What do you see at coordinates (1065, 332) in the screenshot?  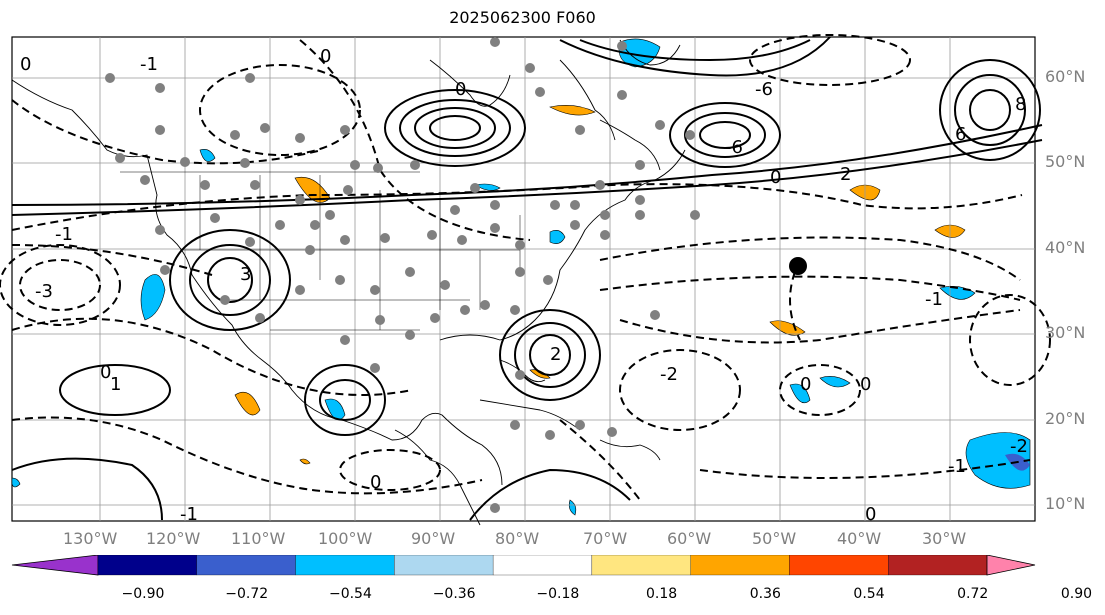 I see `lat-label: 30°N` at bounding box center [1065, 332].